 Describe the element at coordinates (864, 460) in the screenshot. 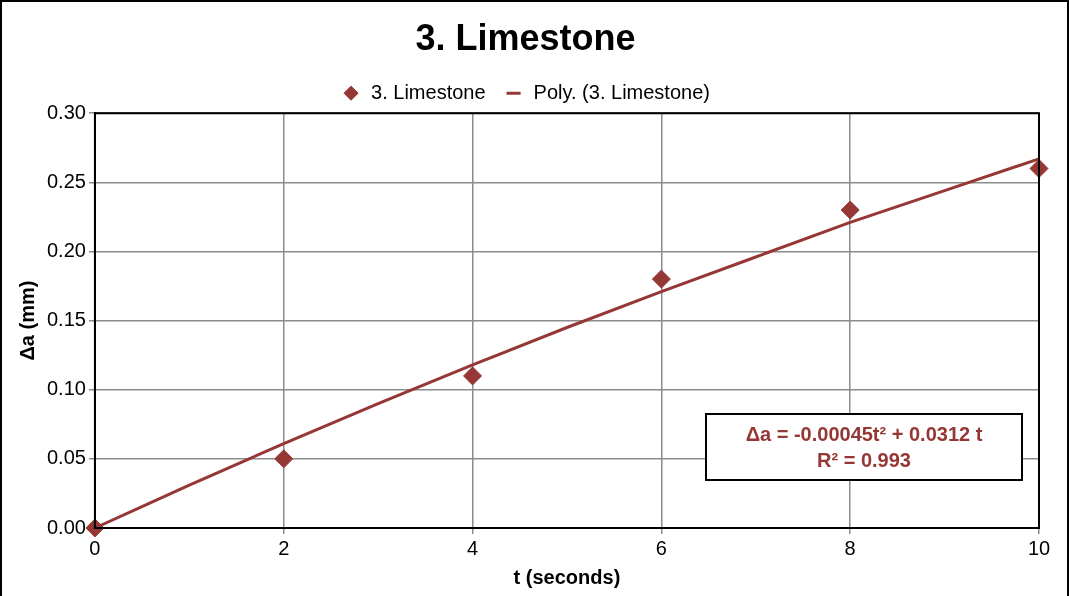

I see `annotation: R² = 0.993` at that location.